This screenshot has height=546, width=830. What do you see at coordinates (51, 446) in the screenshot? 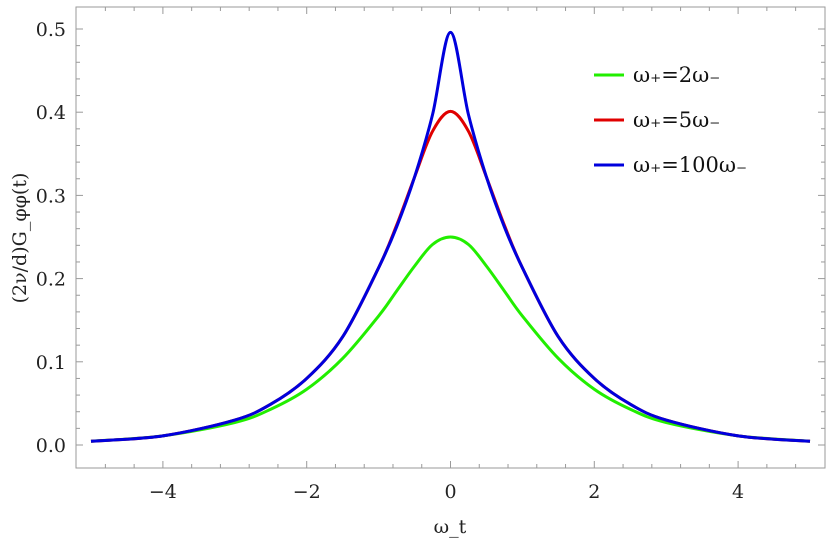
I see `y-tick-label: 0.0` at bounding box center [51, 446].